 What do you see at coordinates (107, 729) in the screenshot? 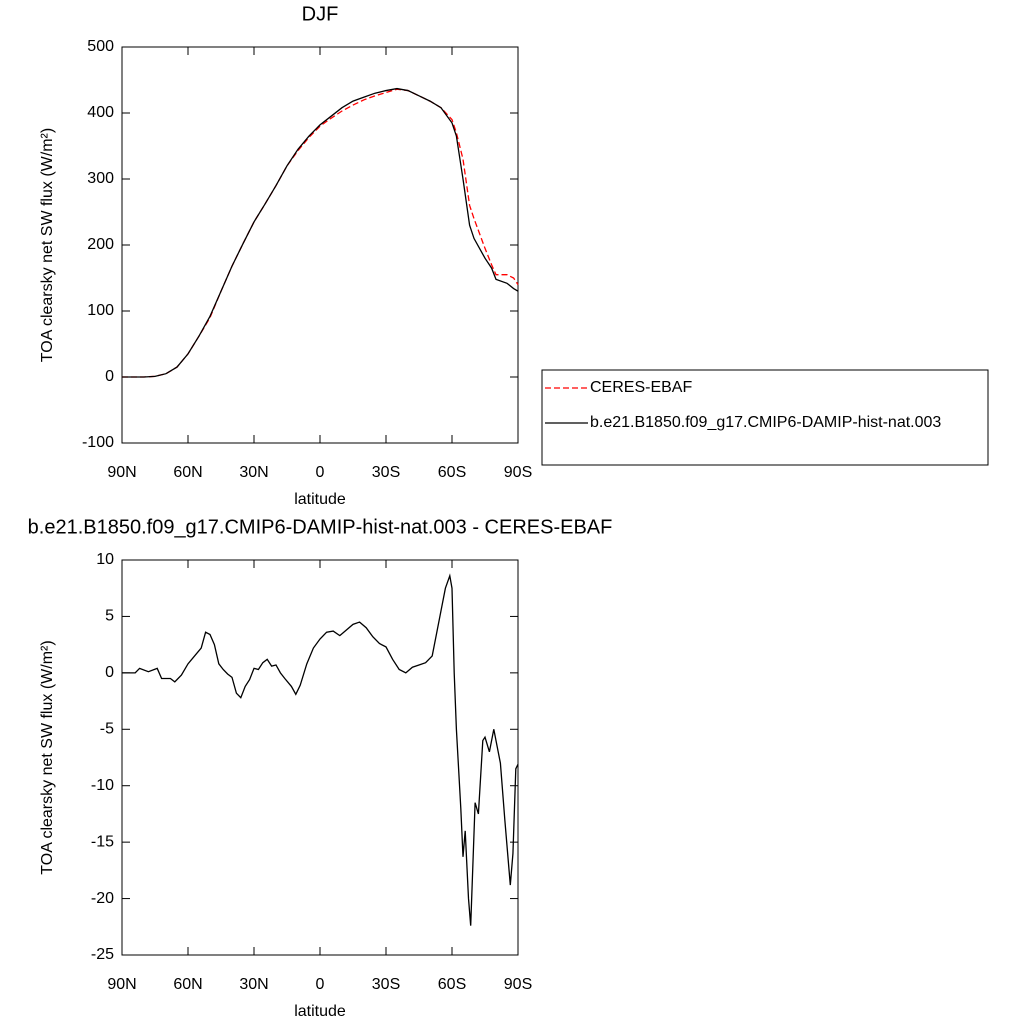
I see `y-tick-label: -5` at bounding box center [107, 729].